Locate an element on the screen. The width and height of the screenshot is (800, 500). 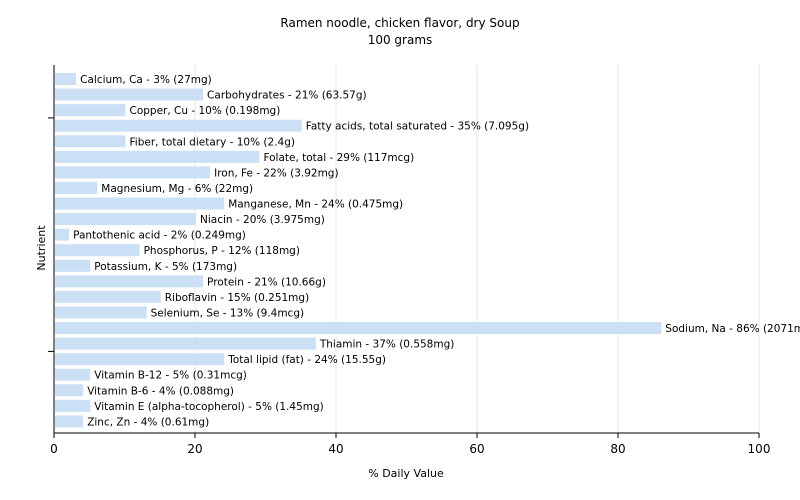
x-tick-label: 60 is located at coordinates (476, 449).